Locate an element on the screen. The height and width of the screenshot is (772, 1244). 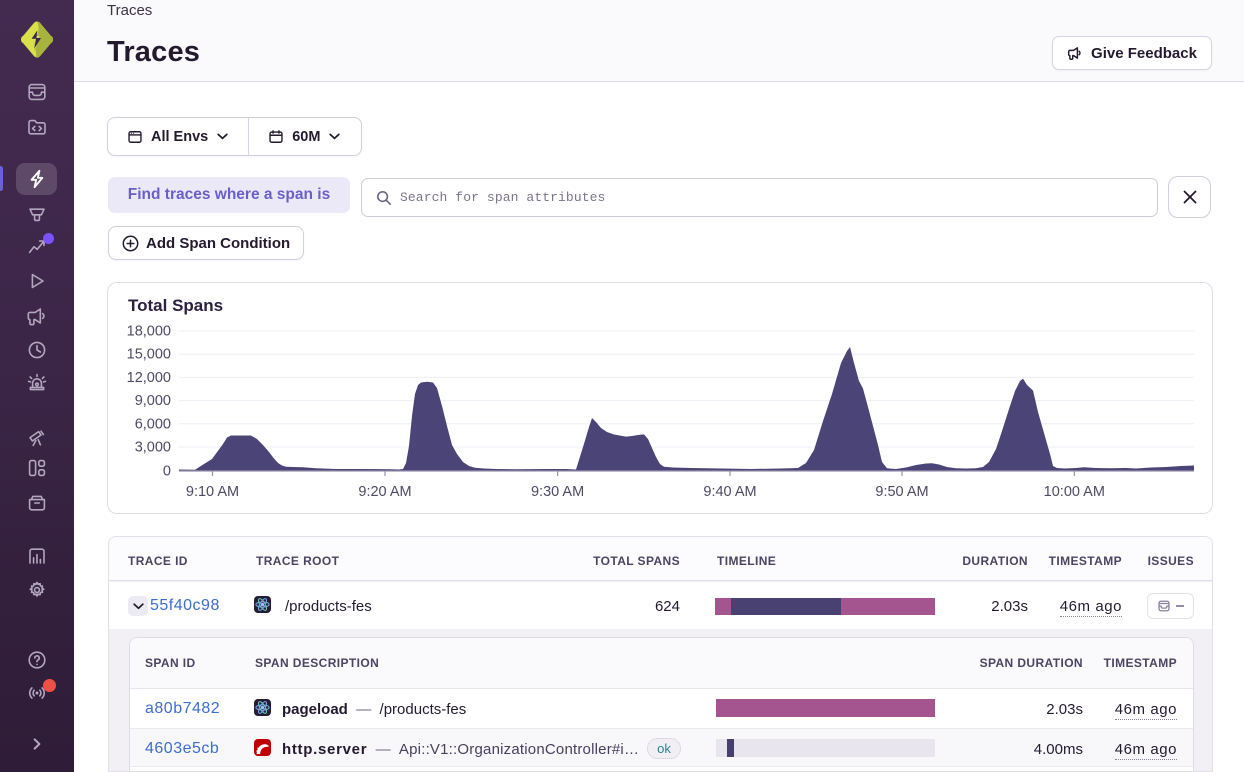
svg-text: 15,000 is located at coordinates (149, 355).